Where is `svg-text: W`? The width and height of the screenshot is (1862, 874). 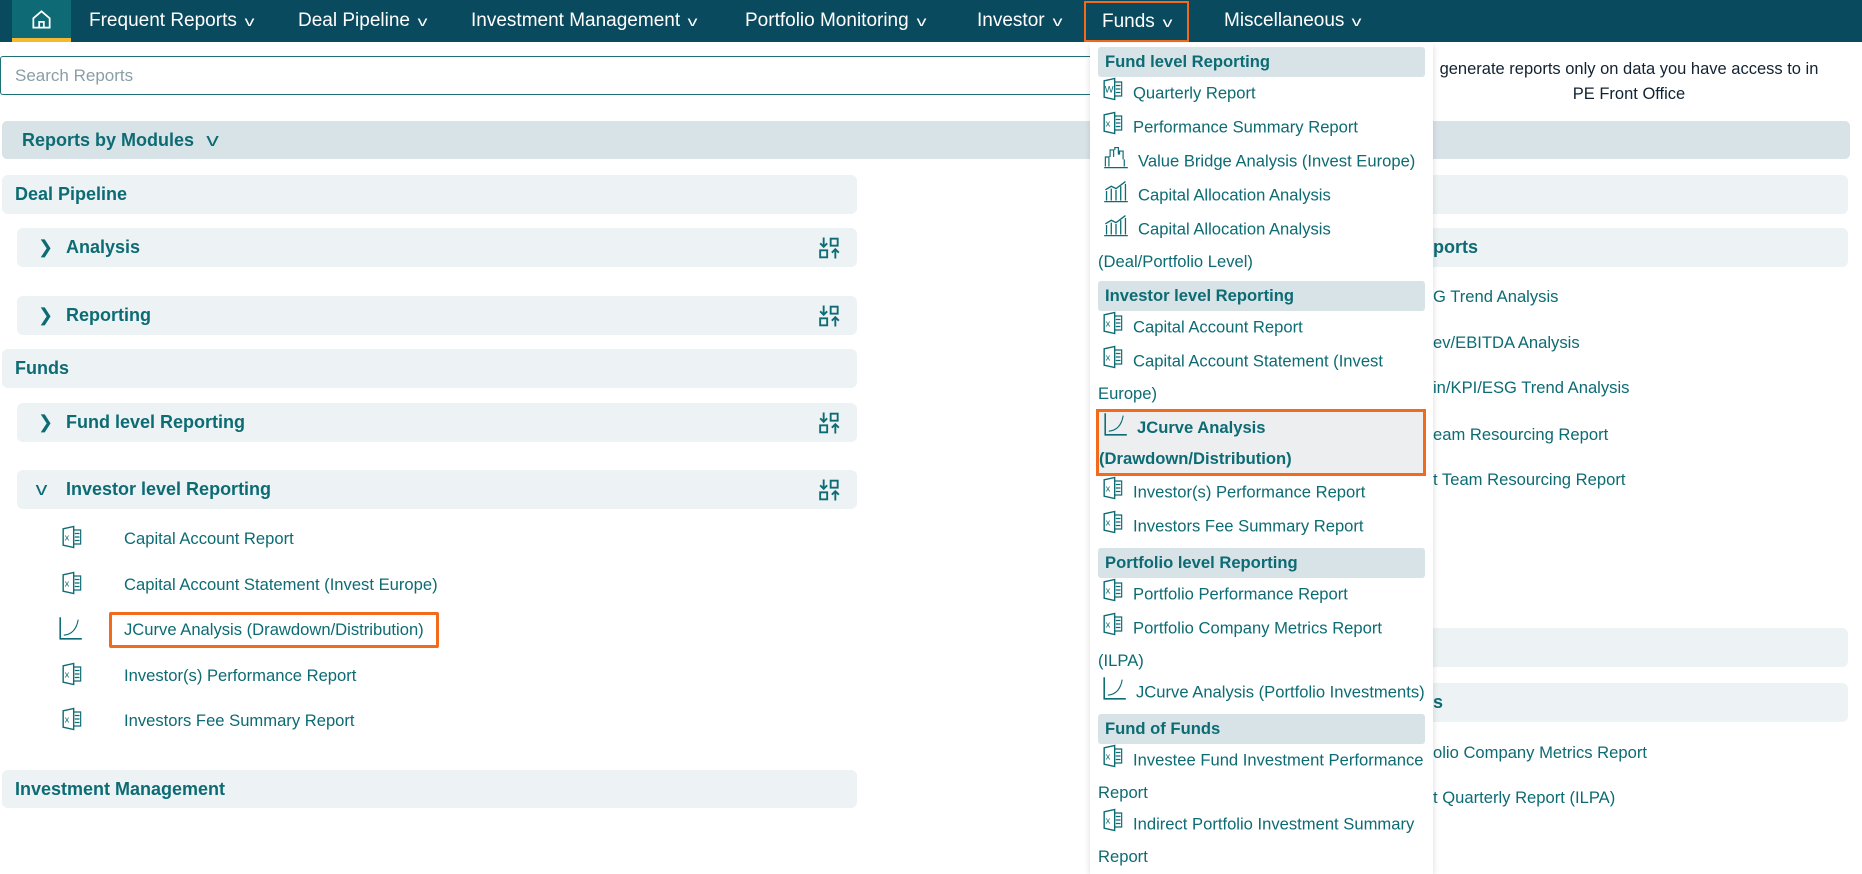 svg-text: W is located at coordinates (1109, 90).